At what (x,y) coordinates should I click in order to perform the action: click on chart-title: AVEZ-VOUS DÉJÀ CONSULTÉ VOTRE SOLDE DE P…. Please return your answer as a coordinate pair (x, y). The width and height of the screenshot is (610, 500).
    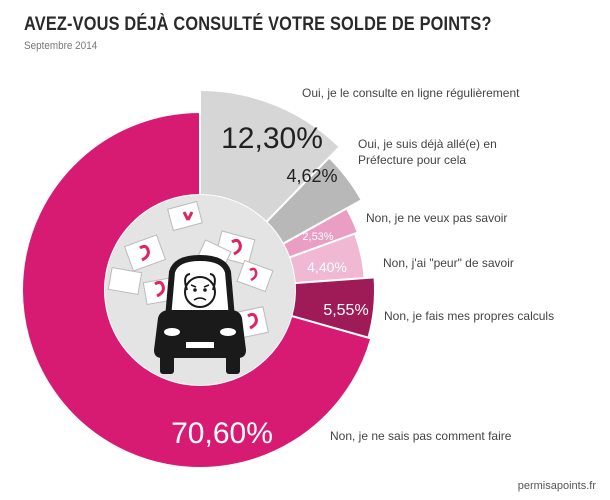
    Looking at the image, I should click on (258, 24).